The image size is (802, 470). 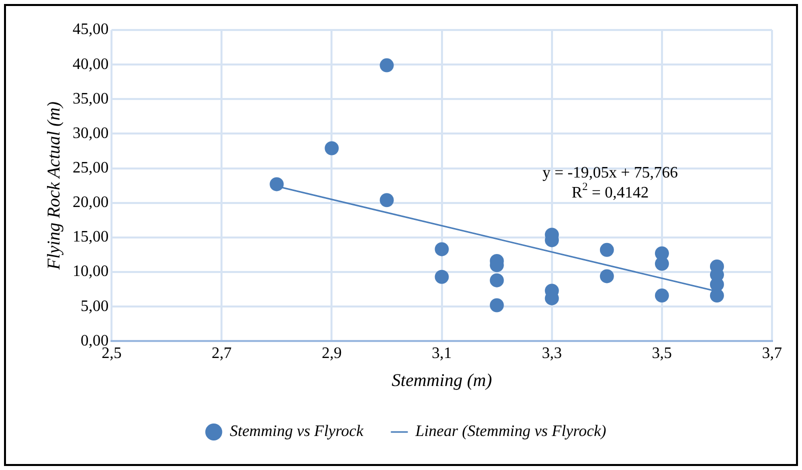 What do you see at coordinates (94, 306) in the screenshot?
I see `y-tick-label: 5,00` at bounding box center [94, 306].